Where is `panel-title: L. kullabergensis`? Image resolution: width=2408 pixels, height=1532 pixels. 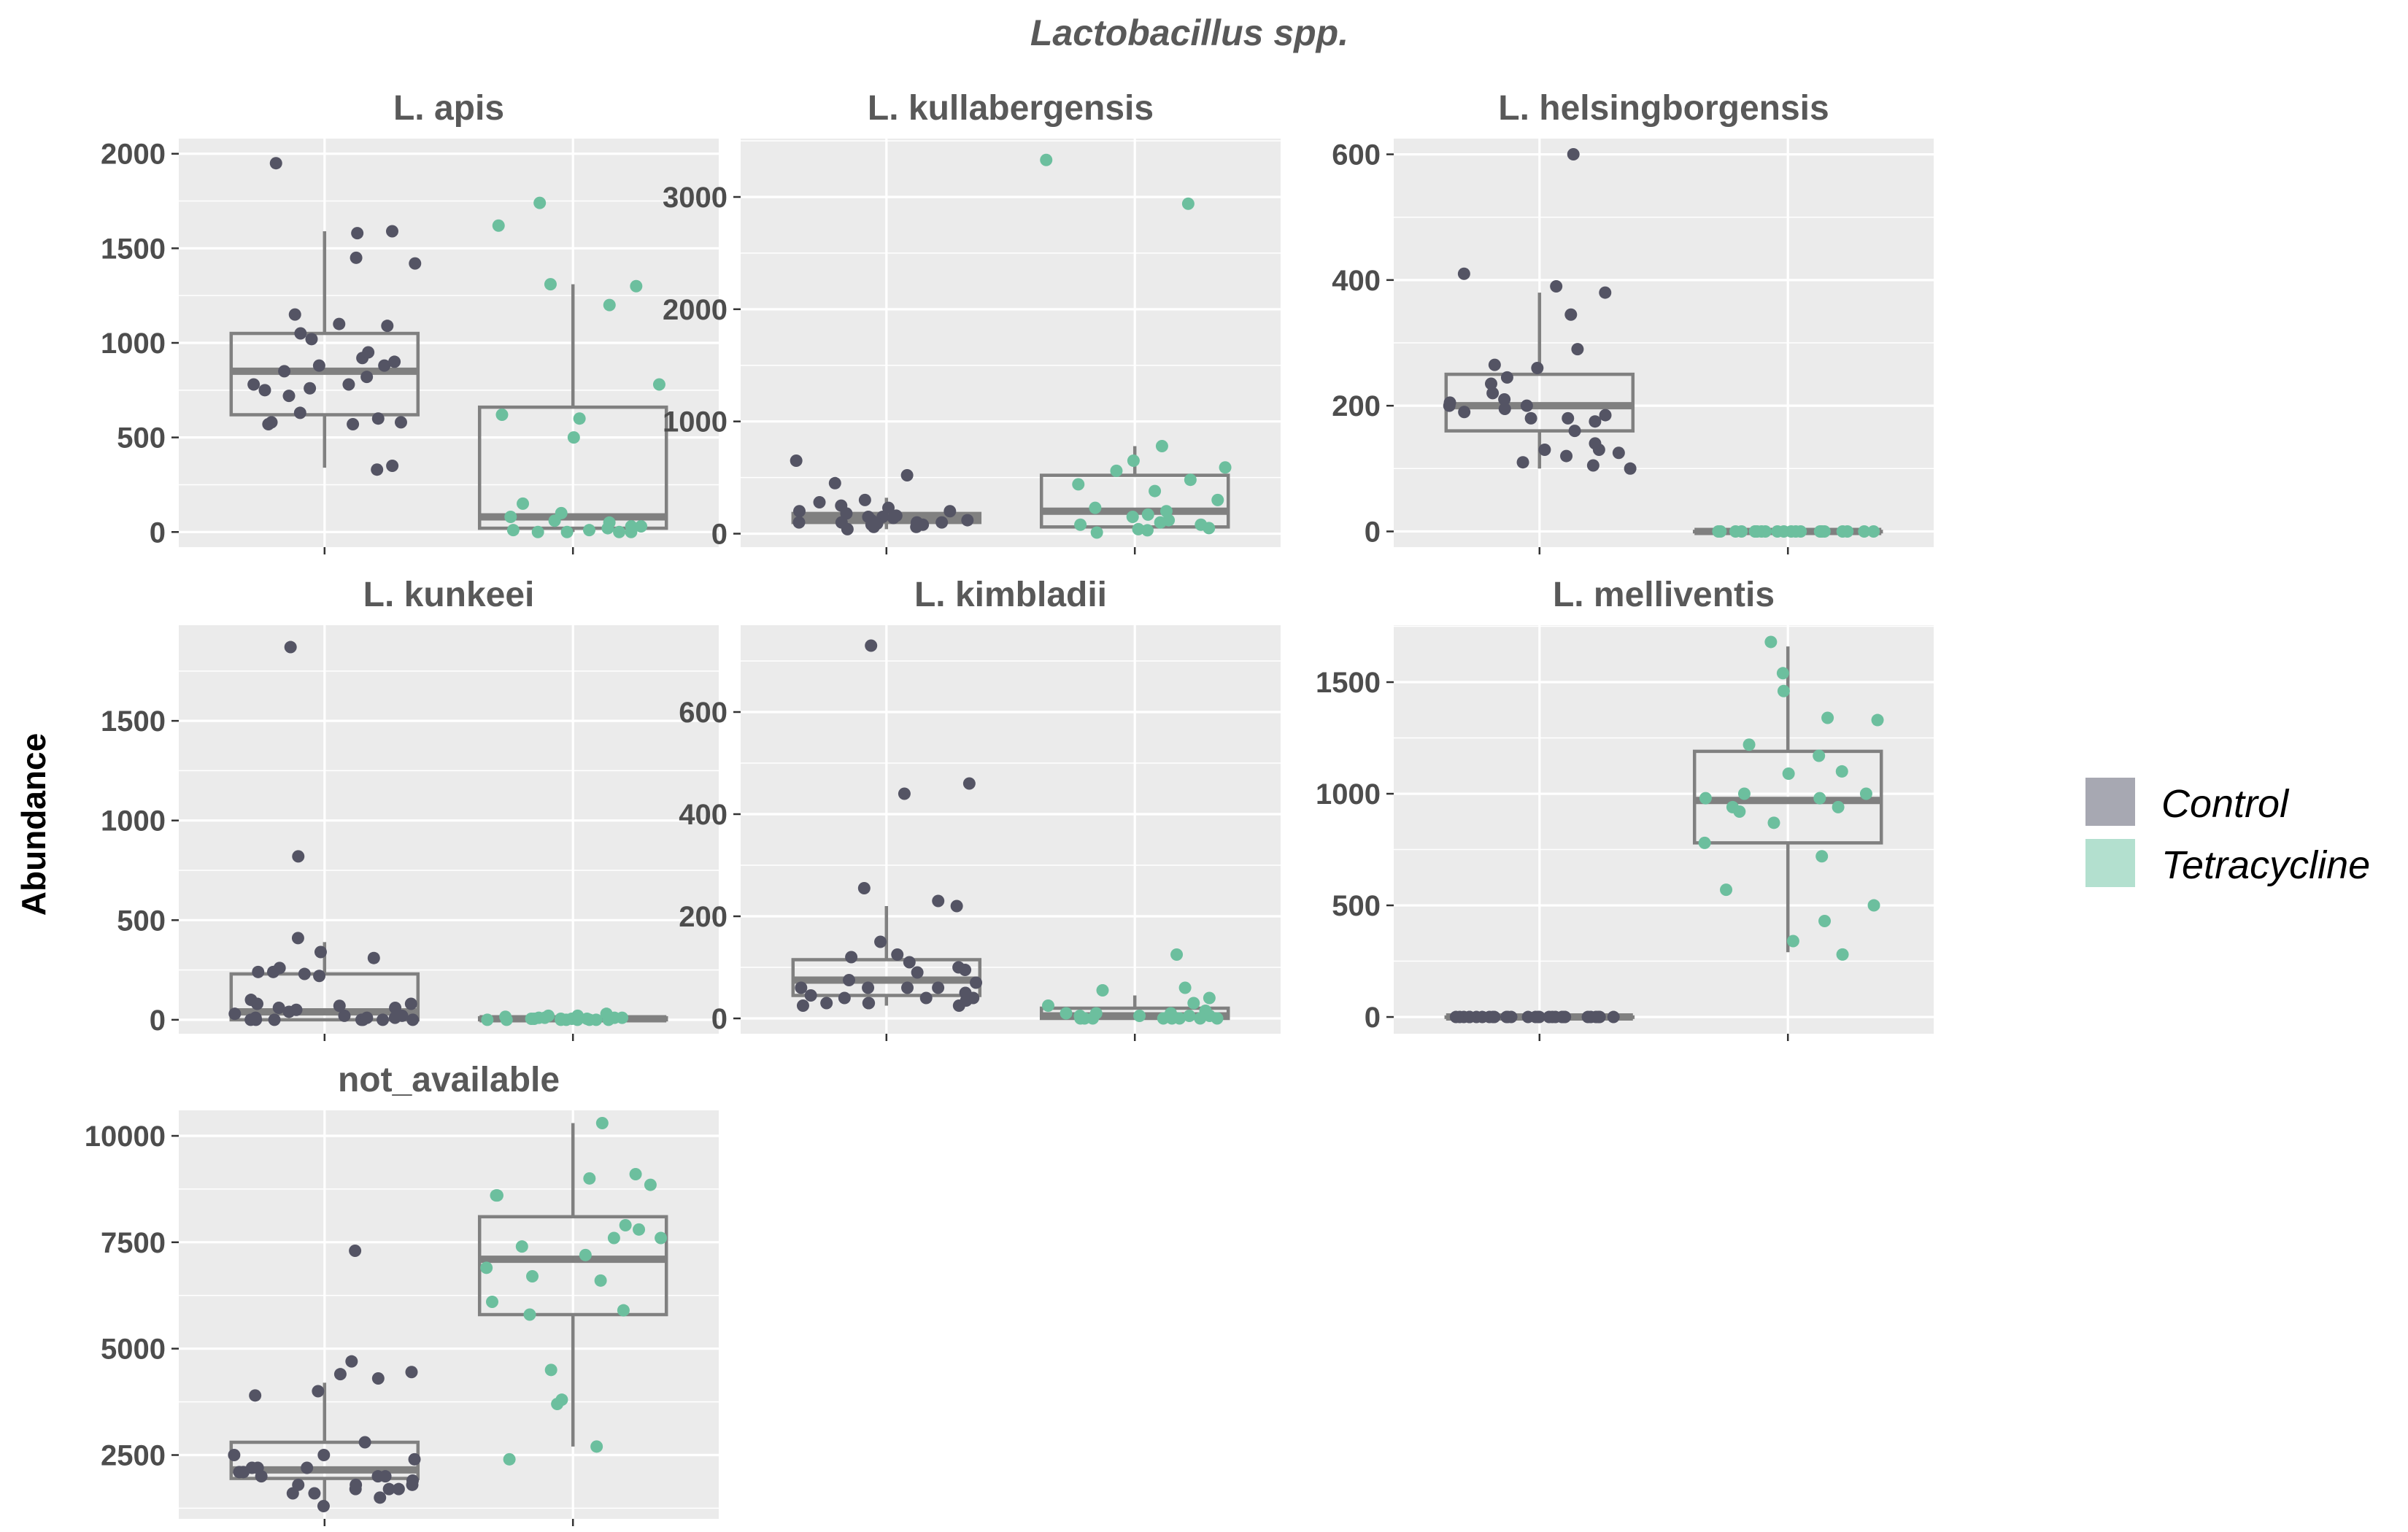 panel-title: L. kullabergensis is located at coordinates (1011, 108).